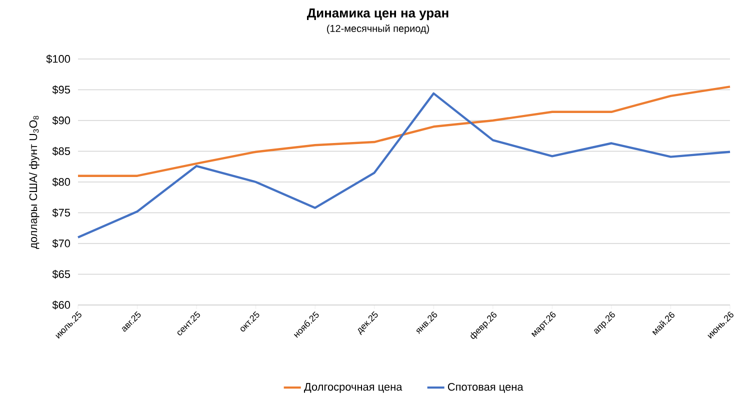 The image size is (756, 397). What do you see at coordinates (61, 274) in the screenshot?
I see `y-tick-label: $65` at bounding box center [61, 274].